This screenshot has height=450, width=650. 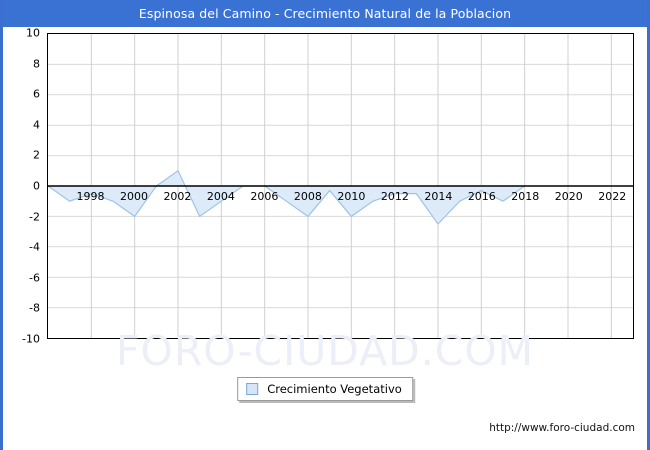 What do you see at coordinates (334, 389) in the screenshot?
I see `legend-label: Crecimiento Vegetativo` at bounding box center [334, 389].